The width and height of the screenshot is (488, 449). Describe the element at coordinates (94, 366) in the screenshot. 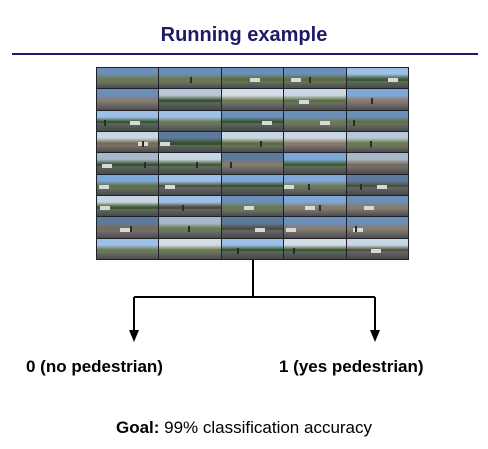

I see `label-no-pedestrian: 0 (no pedestrian)` at that location.